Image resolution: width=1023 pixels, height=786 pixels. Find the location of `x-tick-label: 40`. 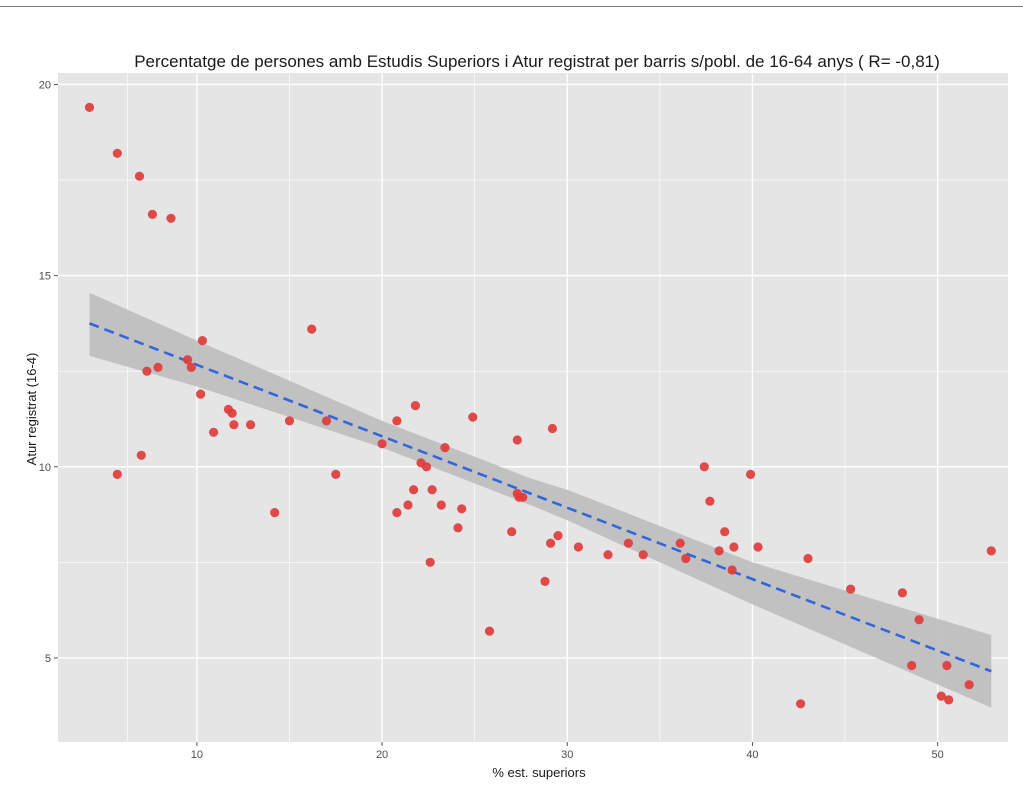

x-tick-label: 40 is located at coordinates (752, 755).